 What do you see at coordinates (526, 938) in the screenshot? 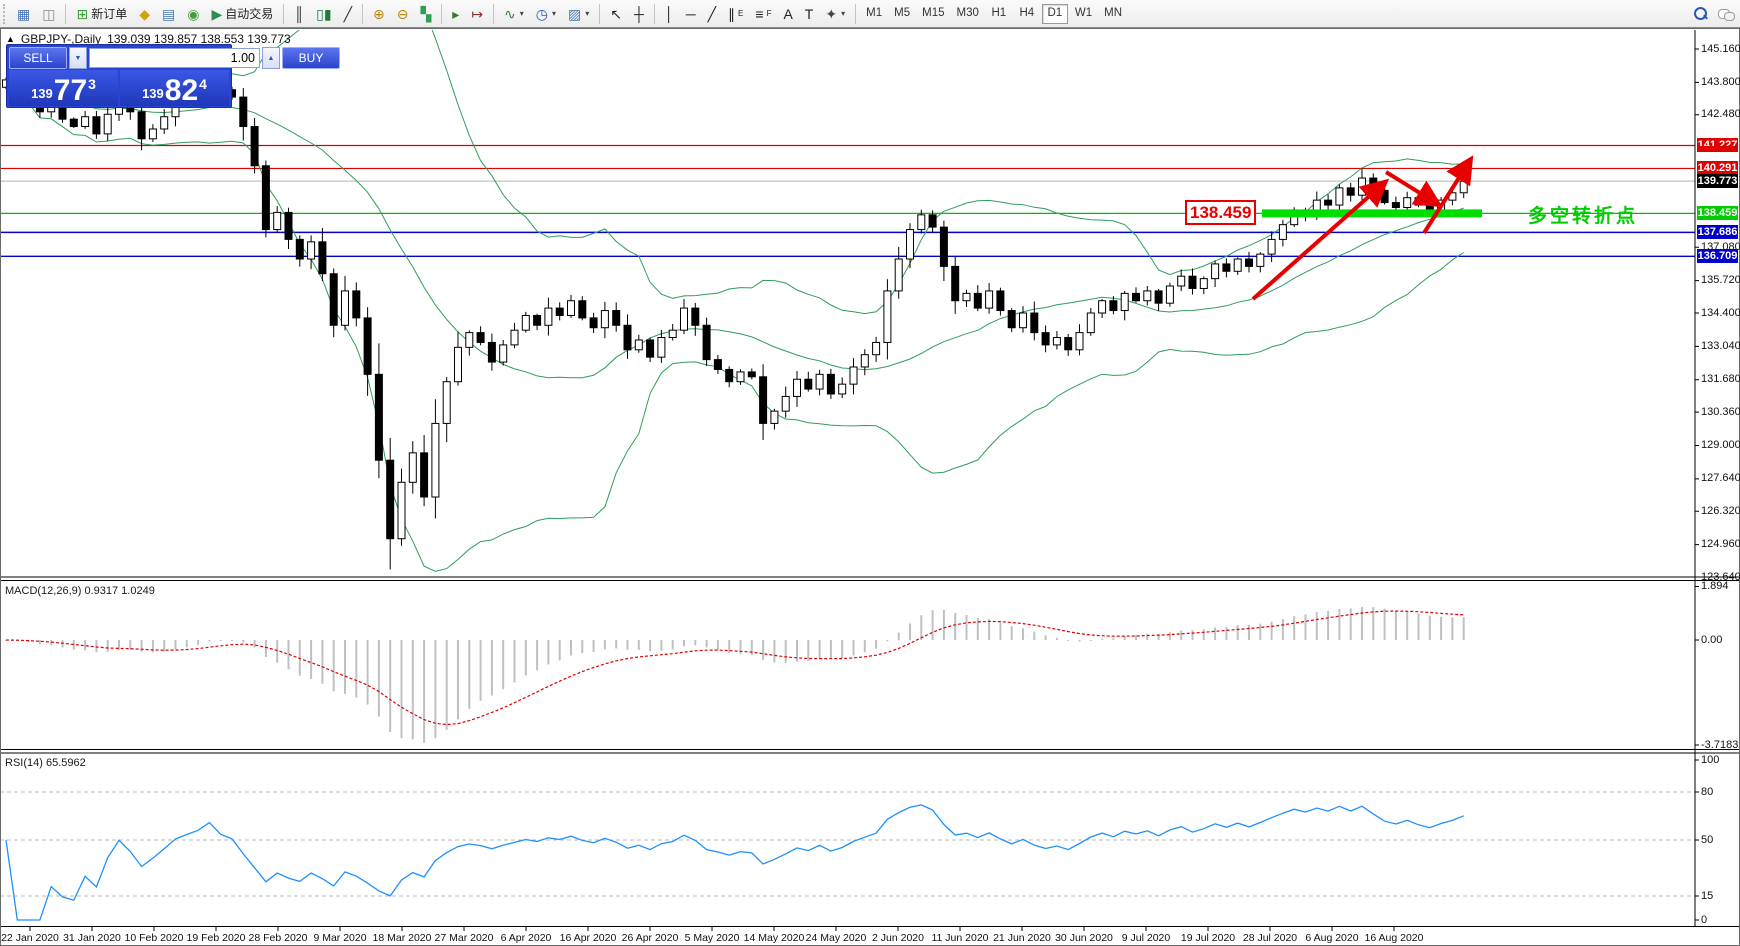
I see `date-label-8: 6 Apr 2020` at bounding box center [526, 938].